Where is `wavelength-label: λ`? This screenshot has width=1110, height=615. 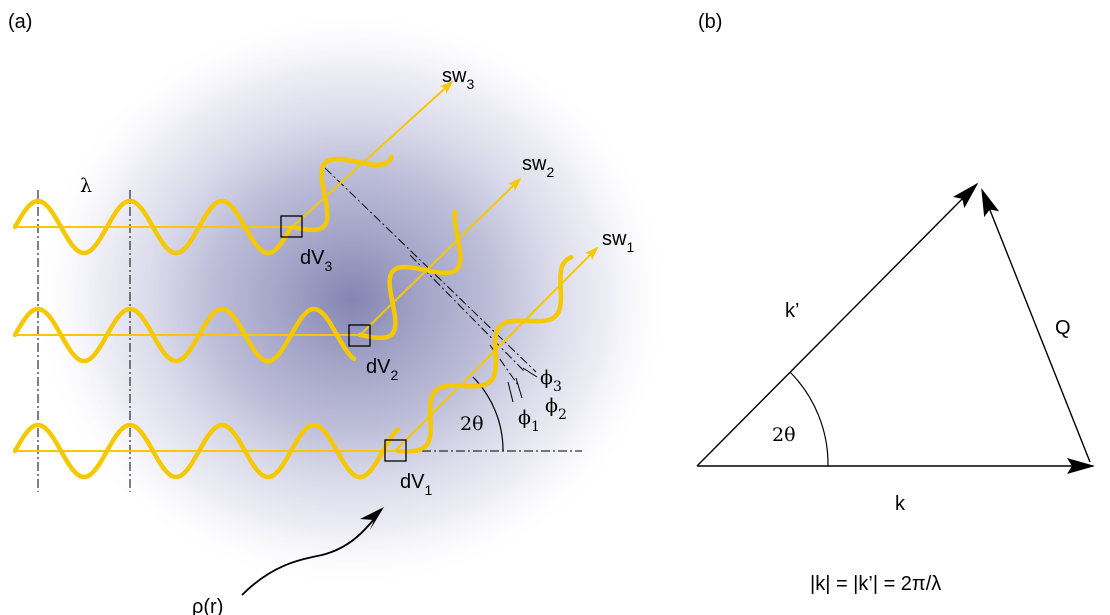 wavelength-label: λ is located at coordinates (86, 186).